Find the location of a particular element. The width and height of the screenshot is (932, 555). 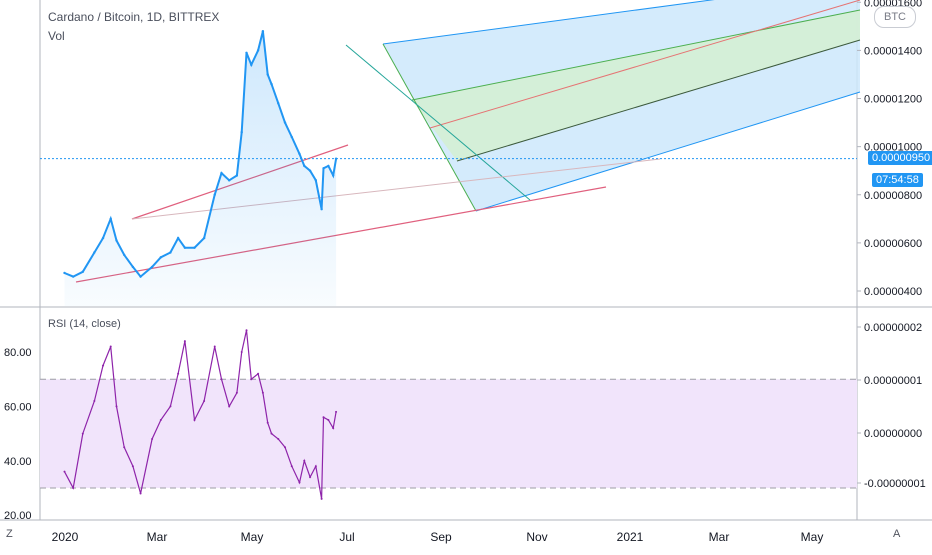

pitchfork-zone-inner is located at coordinates (636, 85).